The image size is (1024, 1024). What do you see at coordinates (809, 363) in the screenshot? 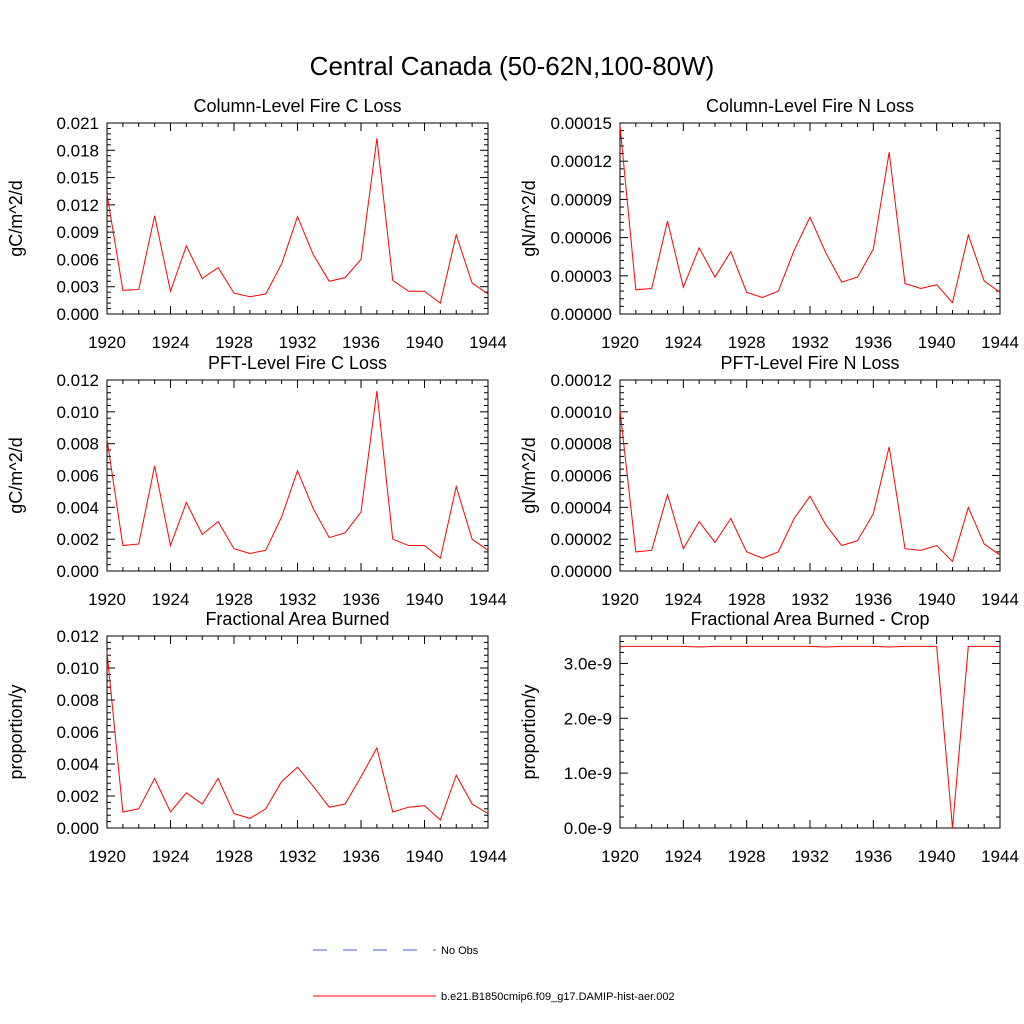
I see `panel-title: PFT-Level Fire N Loss` at bounding box center [809, 363].